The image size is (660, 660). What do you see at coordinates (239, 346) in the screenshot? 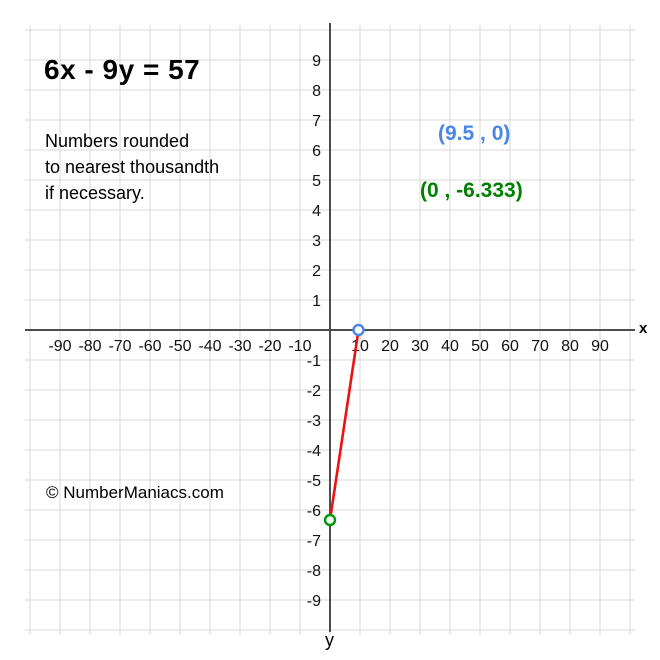
I see `x-tick-label: -30` at bounding box center [239, 346].